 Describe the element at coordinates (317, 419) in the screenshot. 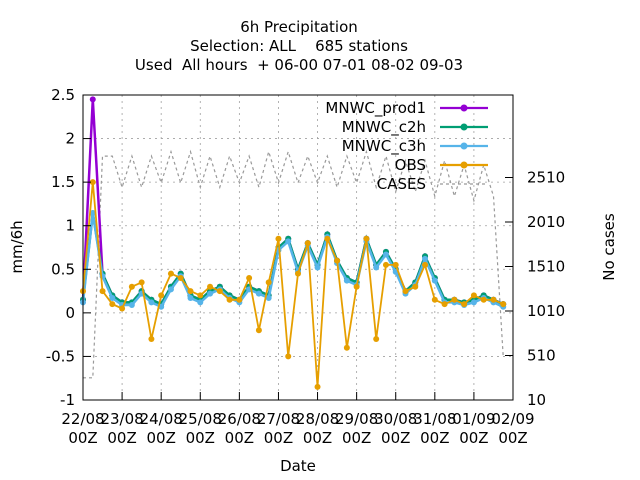

I see `x-tick-date: 28/08` at that location.